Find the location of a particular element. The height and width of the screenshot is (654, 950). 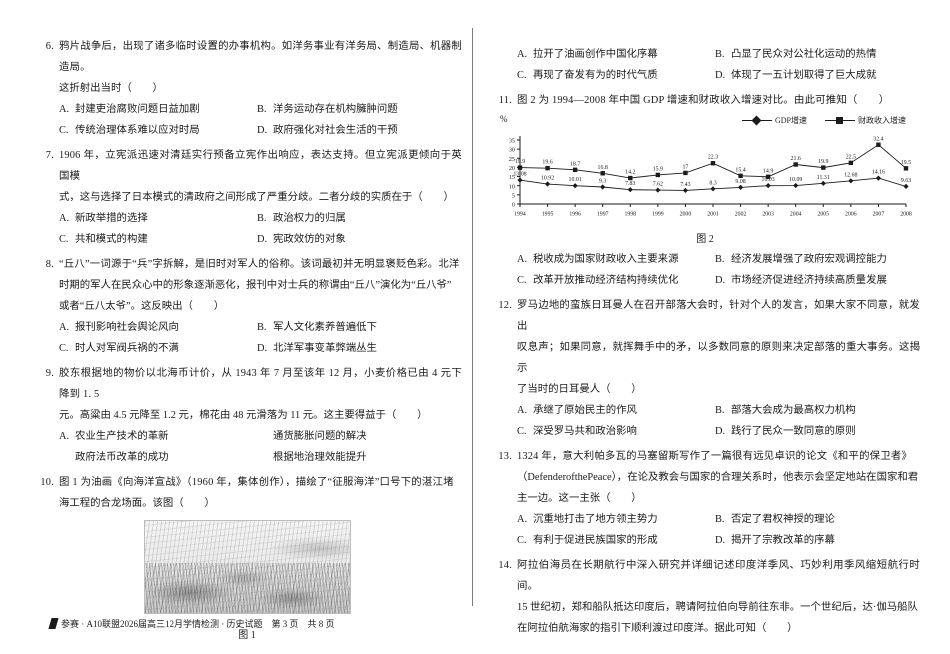

option-13-a-text: 沉重地打击了地方领主势力 is located at coordinates (595, 519).